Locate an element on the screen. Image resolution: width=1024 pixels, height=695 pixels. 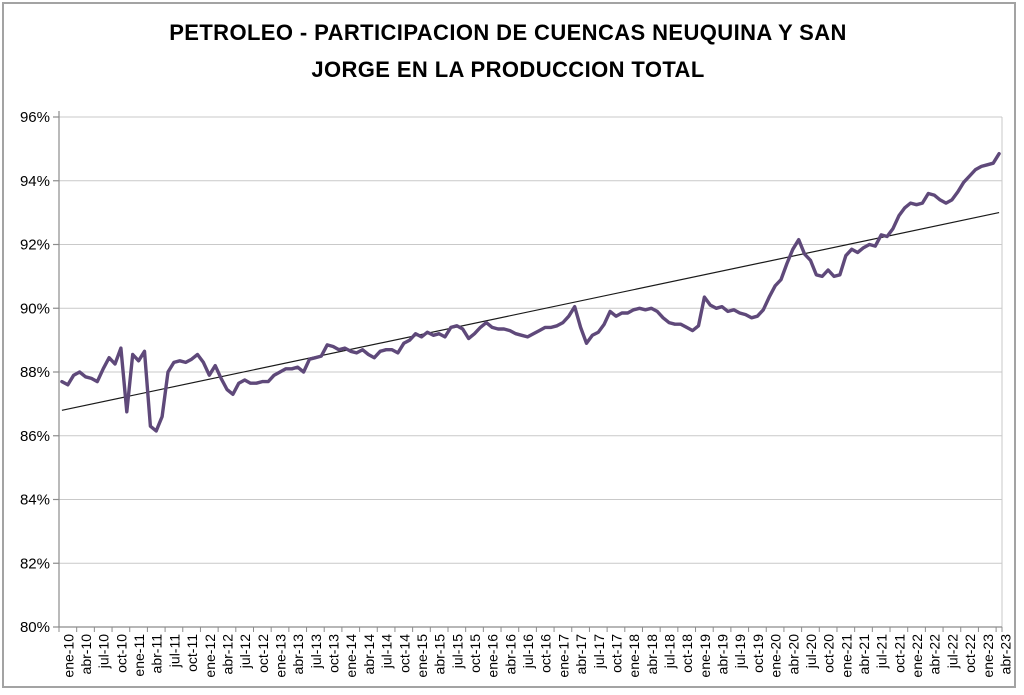
x-tick-label: abr-20 is located at coordinates (793, 654).